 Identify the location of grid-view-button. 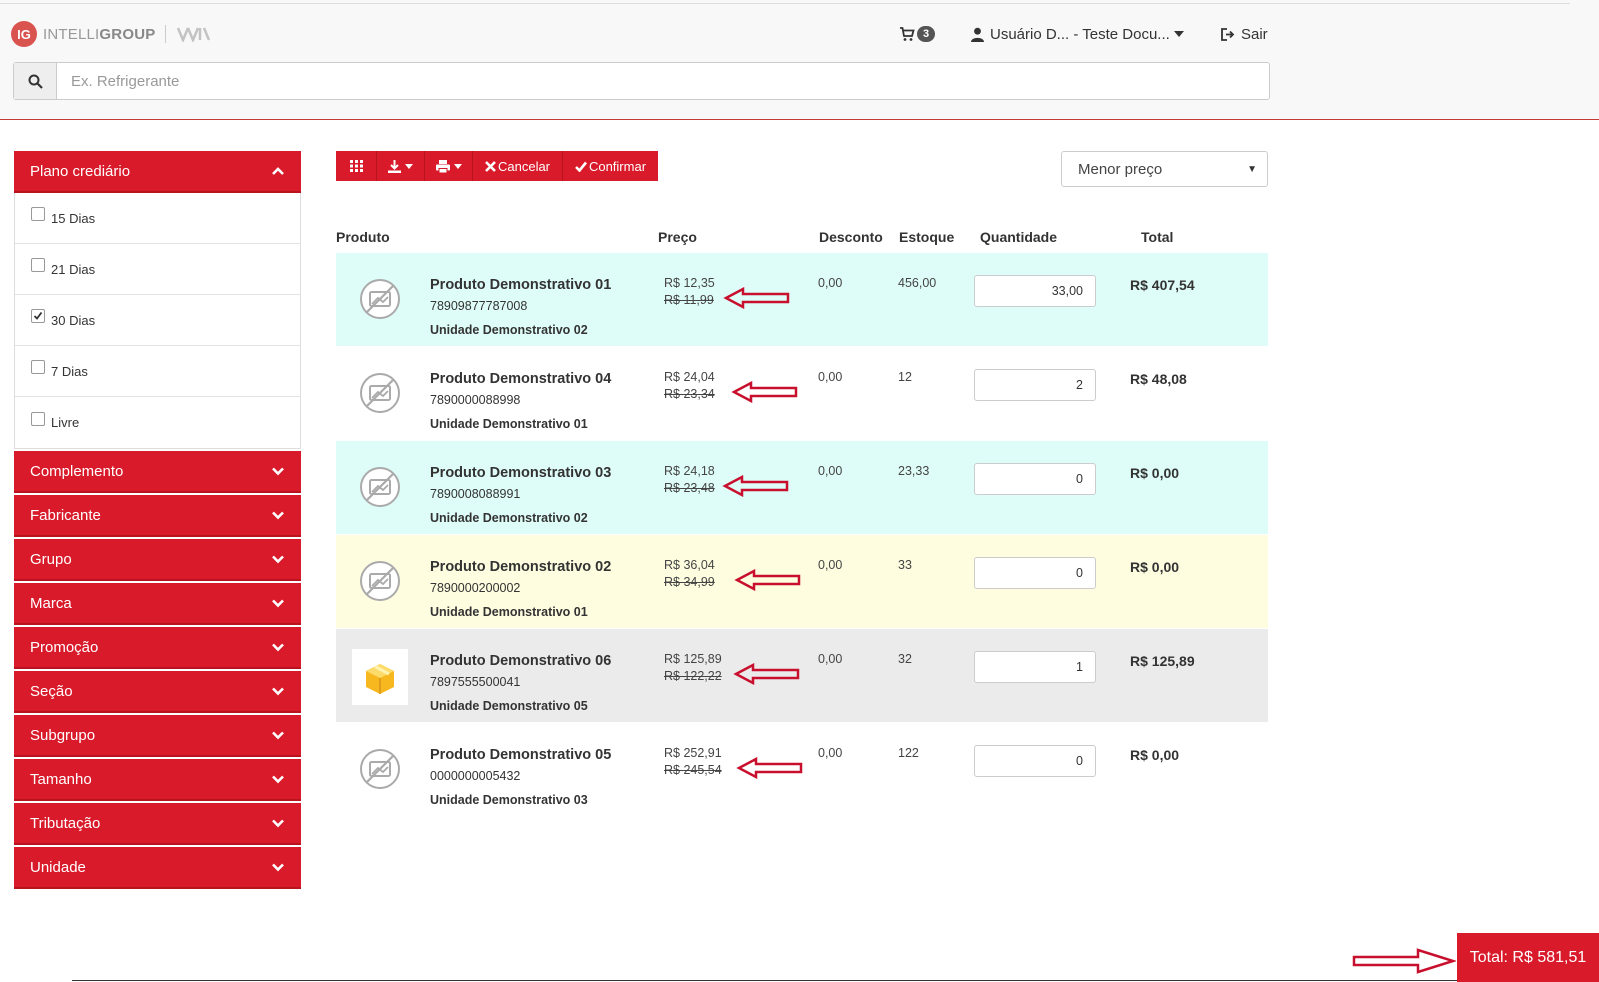
(356, 166).